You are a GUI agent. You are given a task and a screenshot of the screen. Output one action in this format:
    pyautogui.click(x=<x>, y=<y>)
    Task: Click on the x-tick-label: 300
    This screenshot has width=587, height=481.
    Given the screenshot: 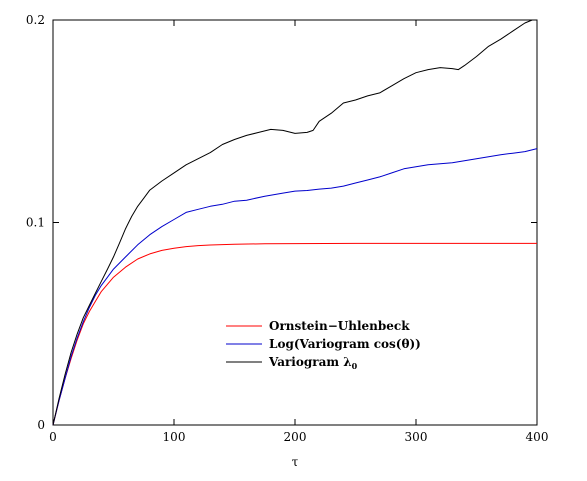 What is the action you would take?
    pyautogui.click(x=416, y=437)
    